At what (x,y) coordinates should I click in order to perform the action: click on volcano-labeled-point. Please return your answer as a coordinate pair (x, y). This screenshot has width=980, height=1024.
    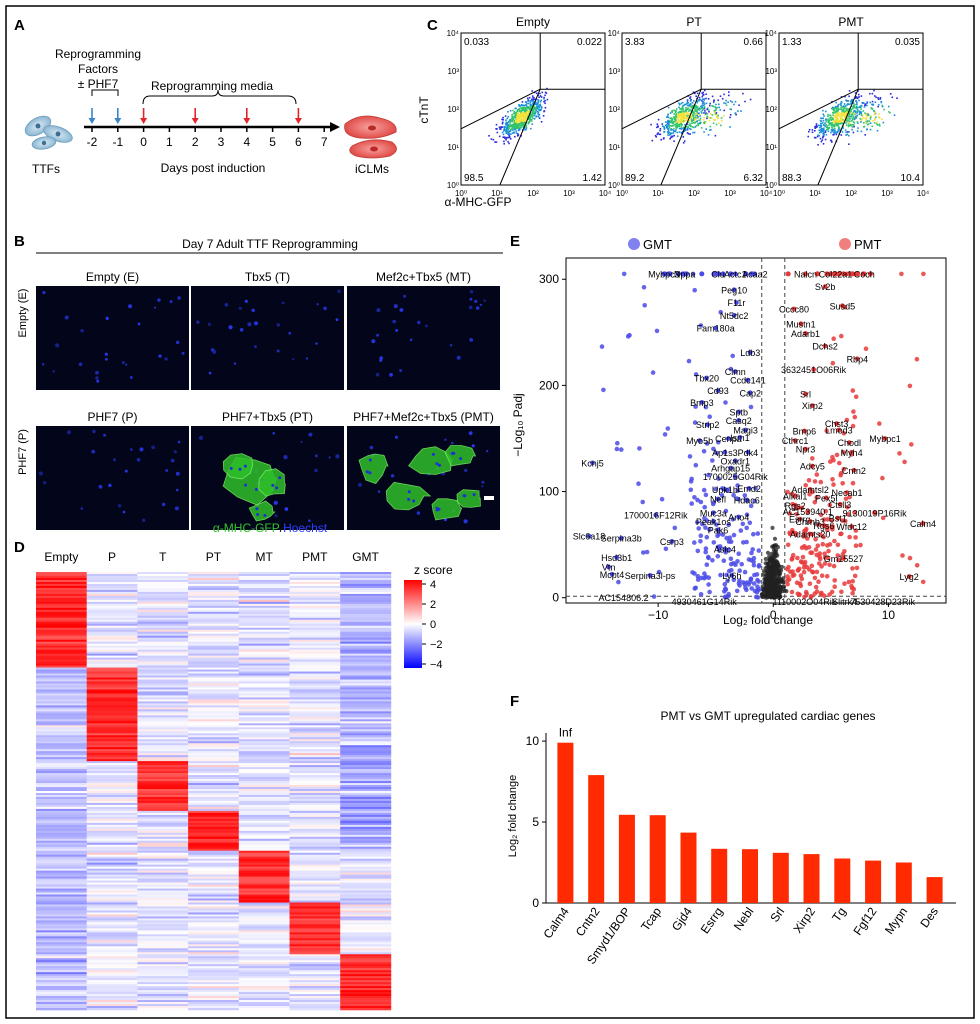
    Looking at the image, I should click on (718, 499).